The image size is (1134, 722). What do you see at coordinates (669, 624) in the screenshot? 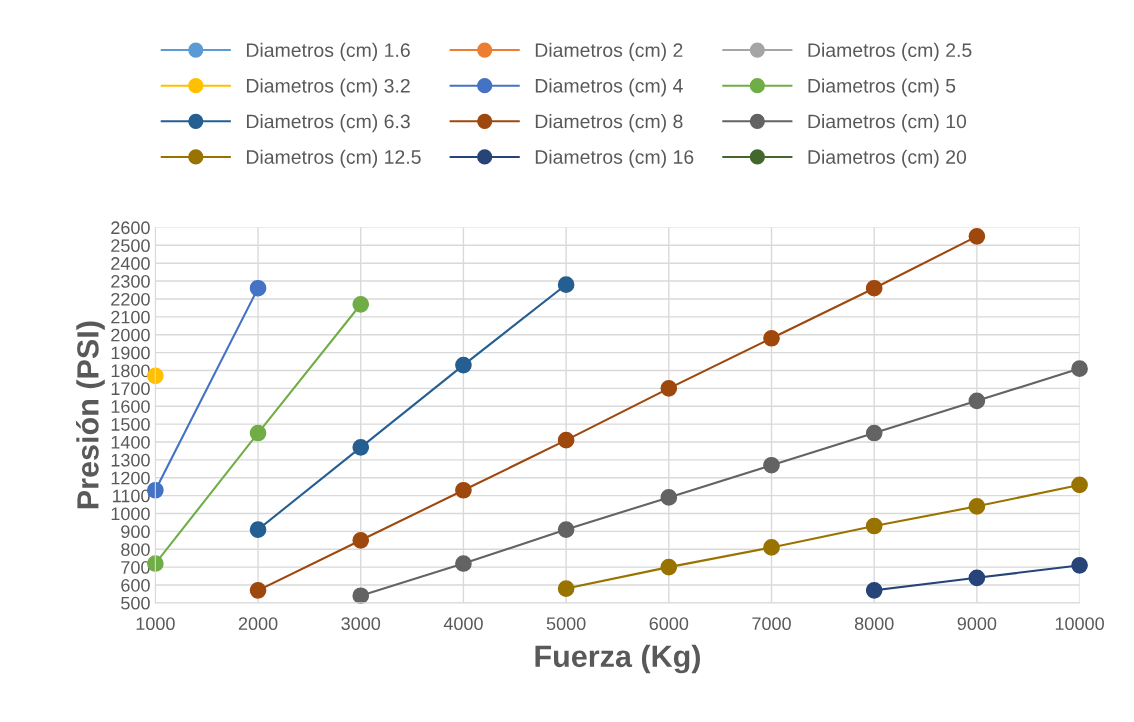
I see `x-tick-label: 6000` at bounding box center [669, 624].